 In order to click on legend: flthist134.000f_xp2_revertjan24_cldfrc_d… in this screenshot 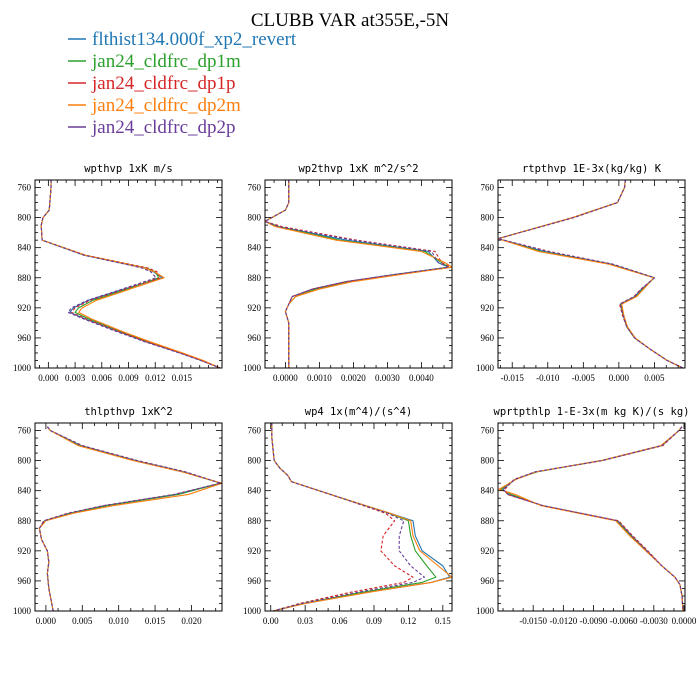, I will do `click(182, 83)`.